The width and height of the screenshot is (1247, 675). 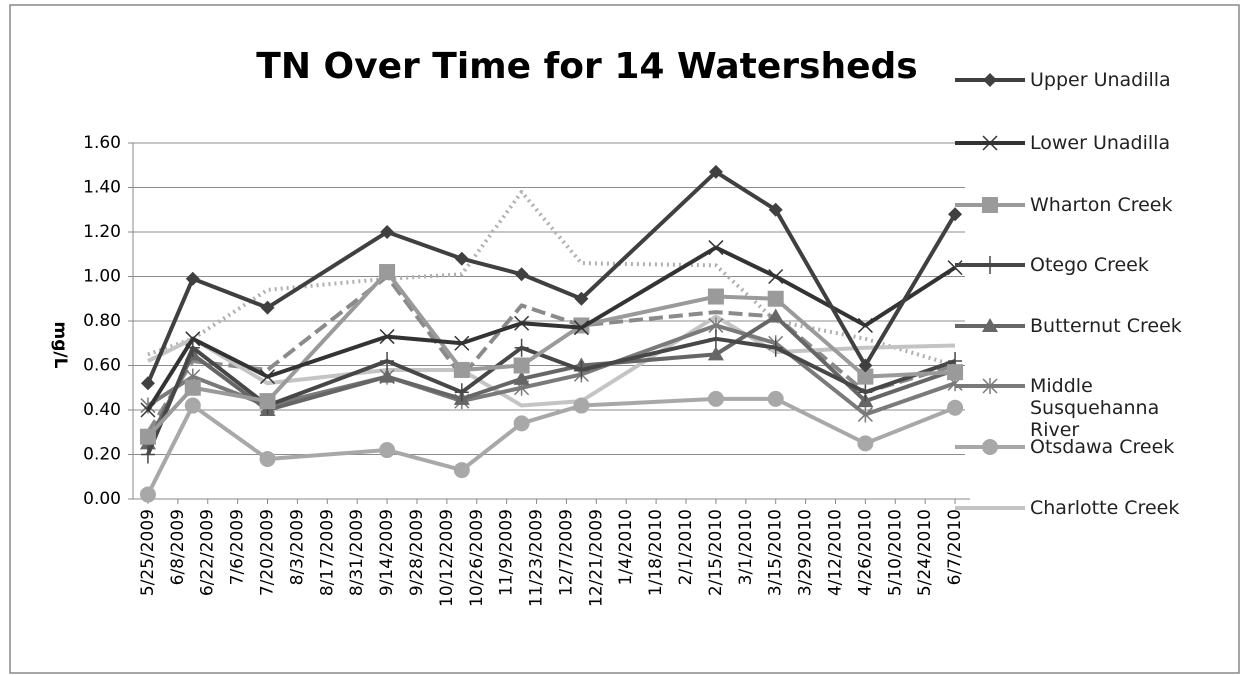 I want to click on y-tick-label: 0.60, so click(x=102, y=366).